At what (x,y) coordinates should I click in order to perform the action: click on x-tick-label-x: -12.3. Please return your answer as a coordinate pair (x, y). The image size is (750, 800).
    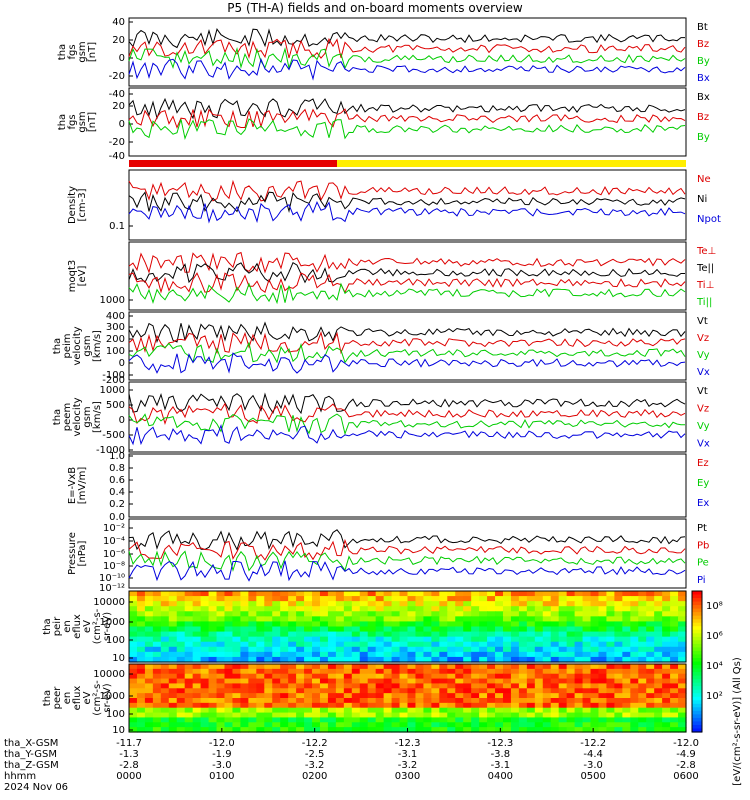
    Looking at the image, I should click on (408, 743).